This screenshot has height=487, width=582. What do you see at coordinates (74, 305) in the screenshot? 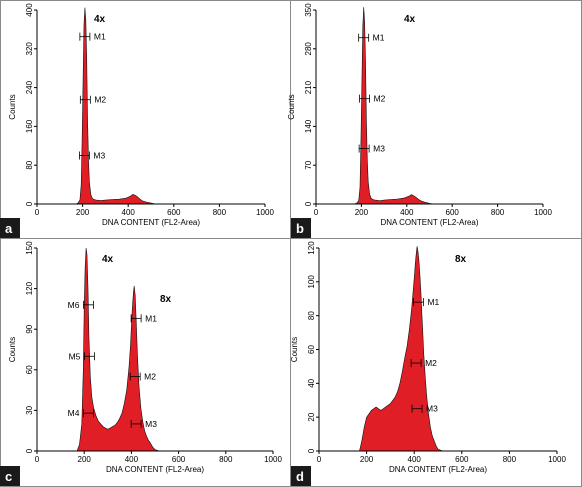
I see `marker-label-m6: M6` at bounding box center [74, 305].